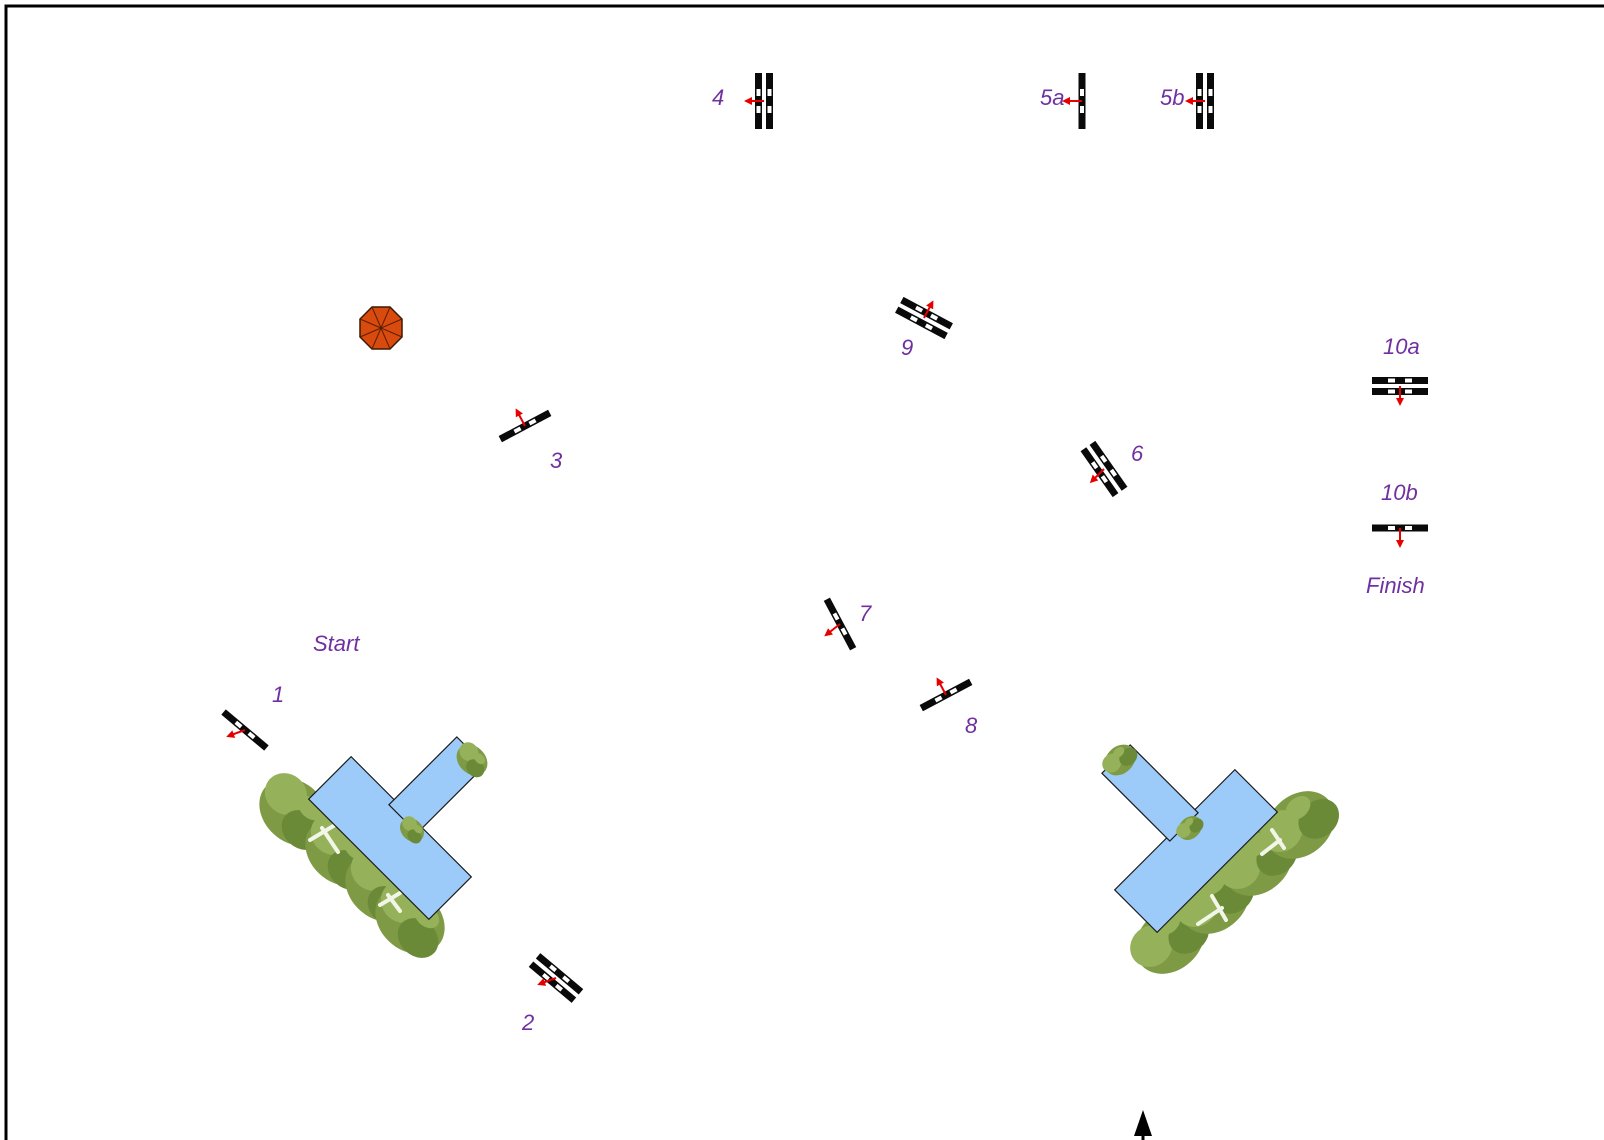  Describe the element at coordinates (278, 694) in the screenshot. I see `obstacle-label-1: 1` at that location.